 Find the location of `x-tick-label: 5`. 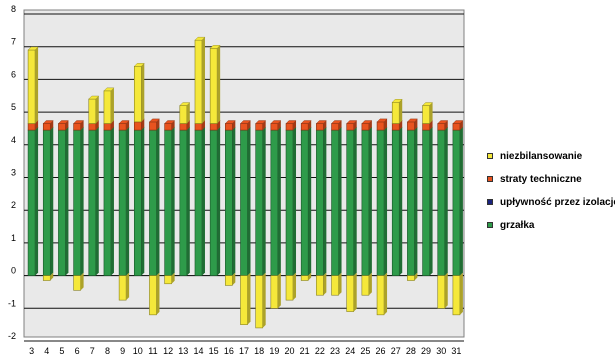

x-tick-label: 5 is located at coordinates (61, 351).